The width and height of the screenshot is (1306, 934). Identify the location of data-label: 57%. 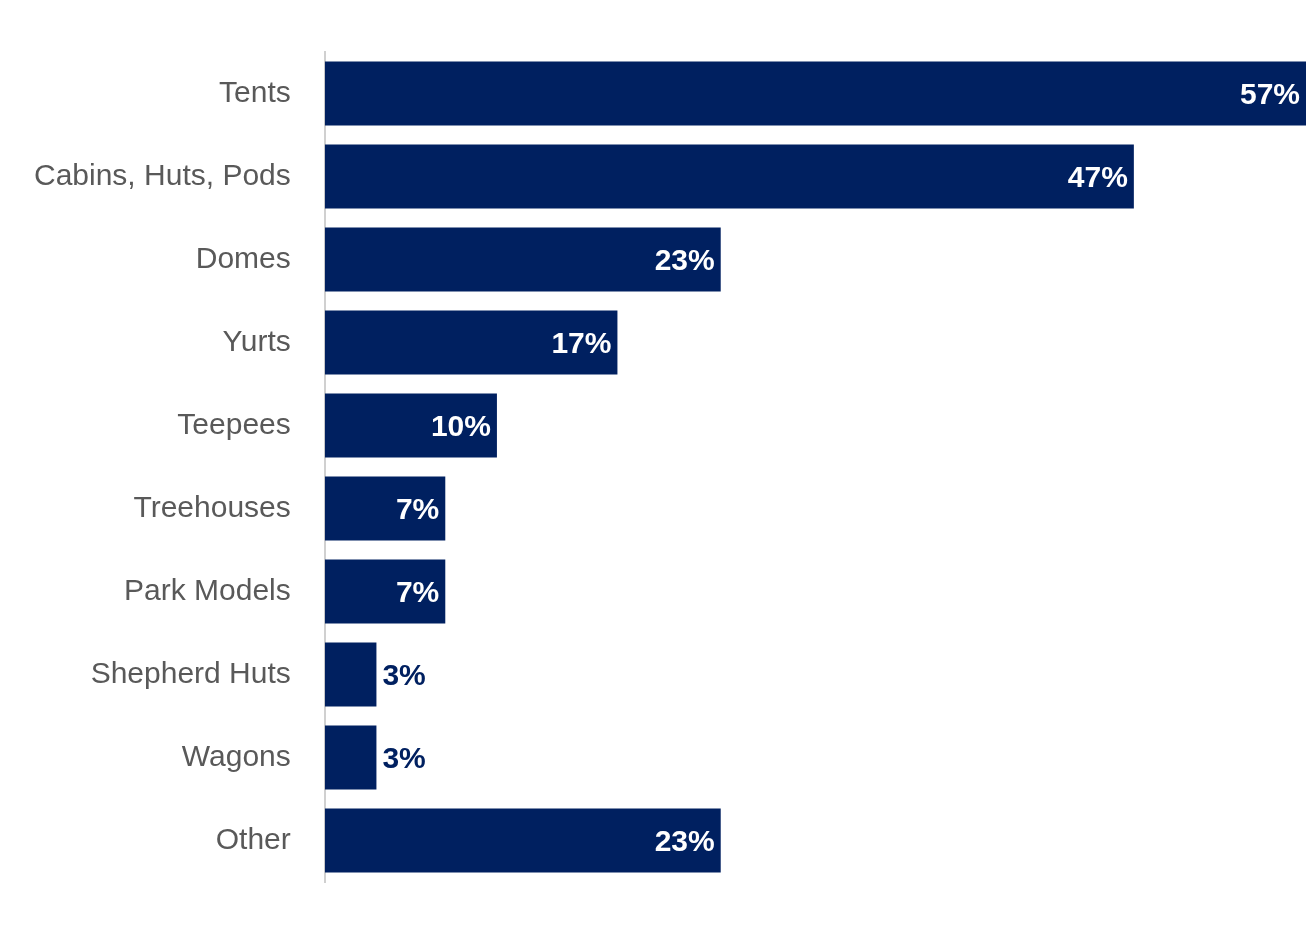
(1269, 93).